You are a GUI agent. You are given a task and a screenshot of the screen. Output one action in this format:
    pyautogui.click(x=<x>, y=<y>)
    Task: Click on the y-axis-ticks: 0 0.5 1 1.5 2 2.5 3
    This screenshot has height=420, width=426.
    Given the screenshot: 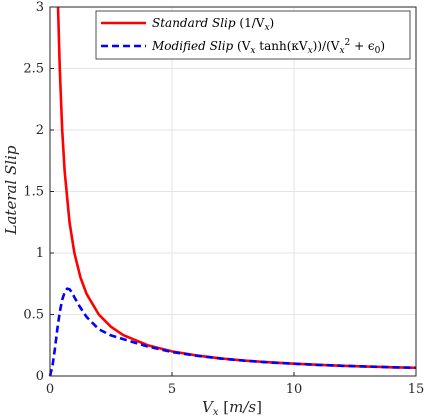 What is the action you would take?
    pyautogui.click(x=38, y=192)
    